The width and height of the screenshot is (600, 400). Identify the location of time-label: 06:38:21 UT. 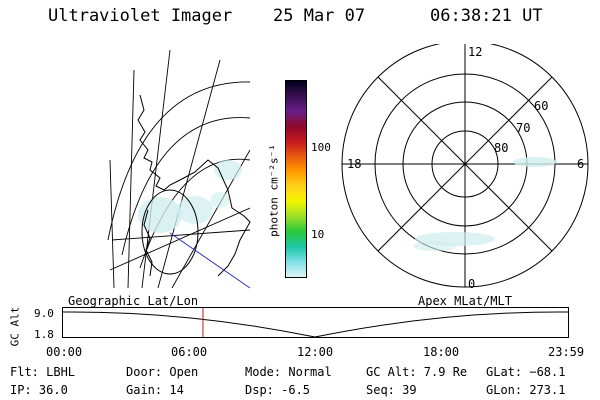
(486, 16).